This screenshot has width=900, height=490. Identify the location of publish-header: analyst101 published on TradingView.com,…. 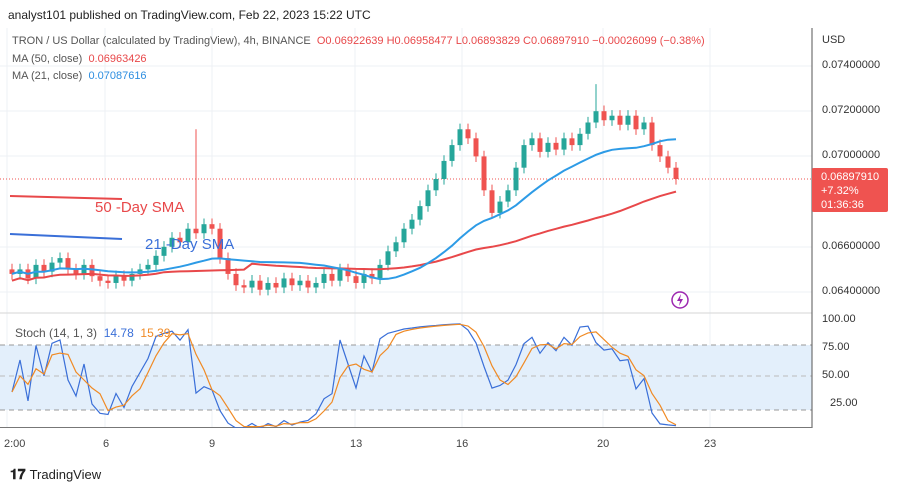
(189, 15).